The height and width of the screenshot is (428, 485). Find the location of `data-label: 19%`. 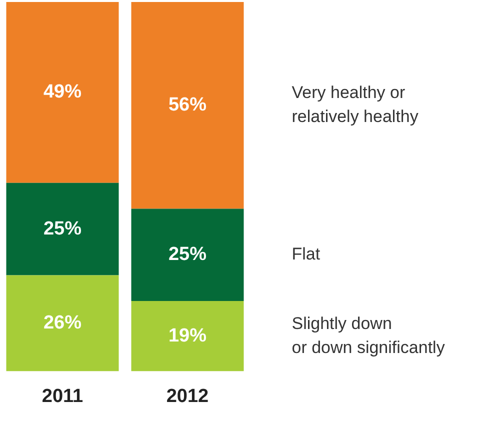

data-label: 19% is located at coordinates (187, 335).